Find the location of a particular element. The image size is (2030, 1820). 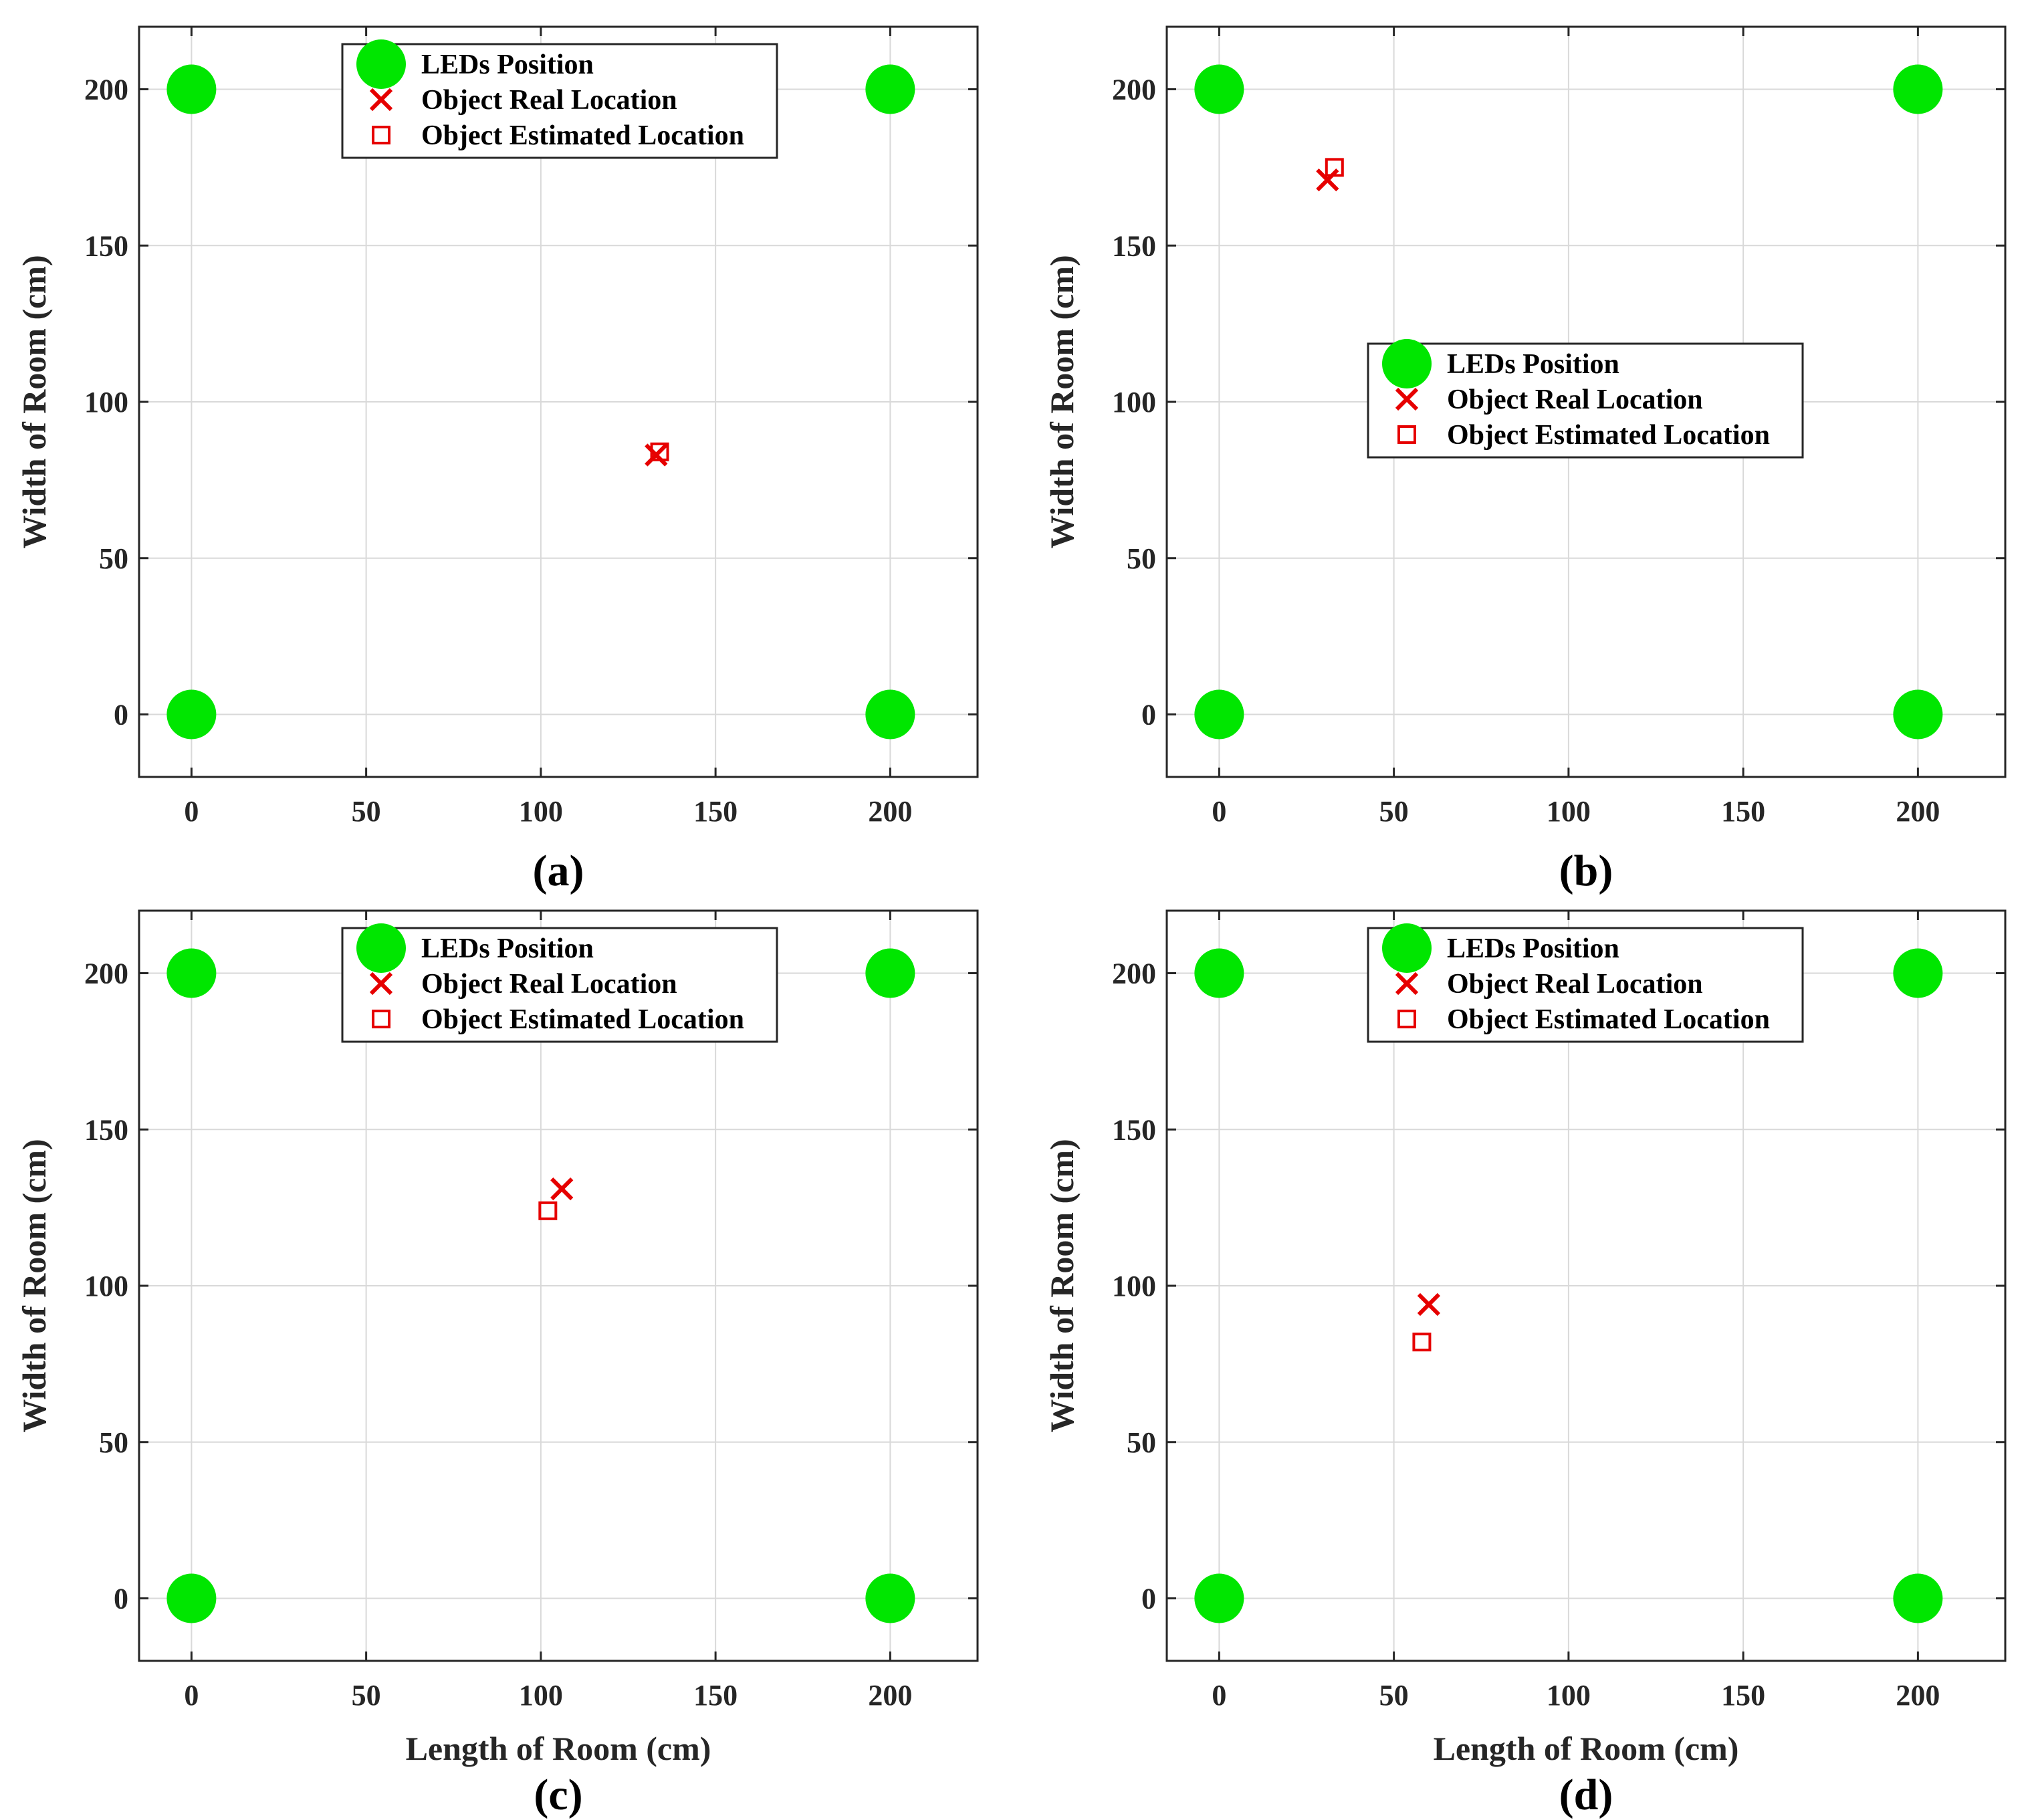

panel-label: (d) is located at coordinates (1586, 1795).